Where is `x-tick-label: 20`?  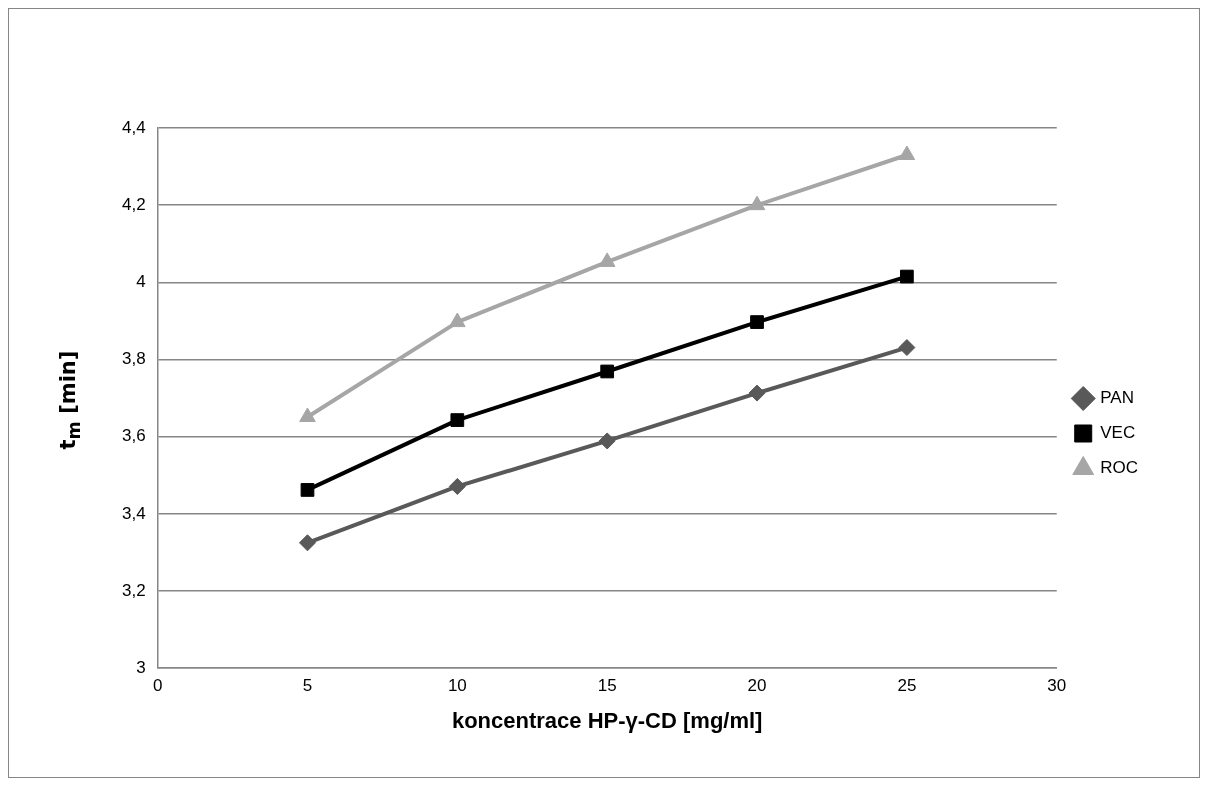
x-tick-label: 20 is located at coordinates (757, 686).